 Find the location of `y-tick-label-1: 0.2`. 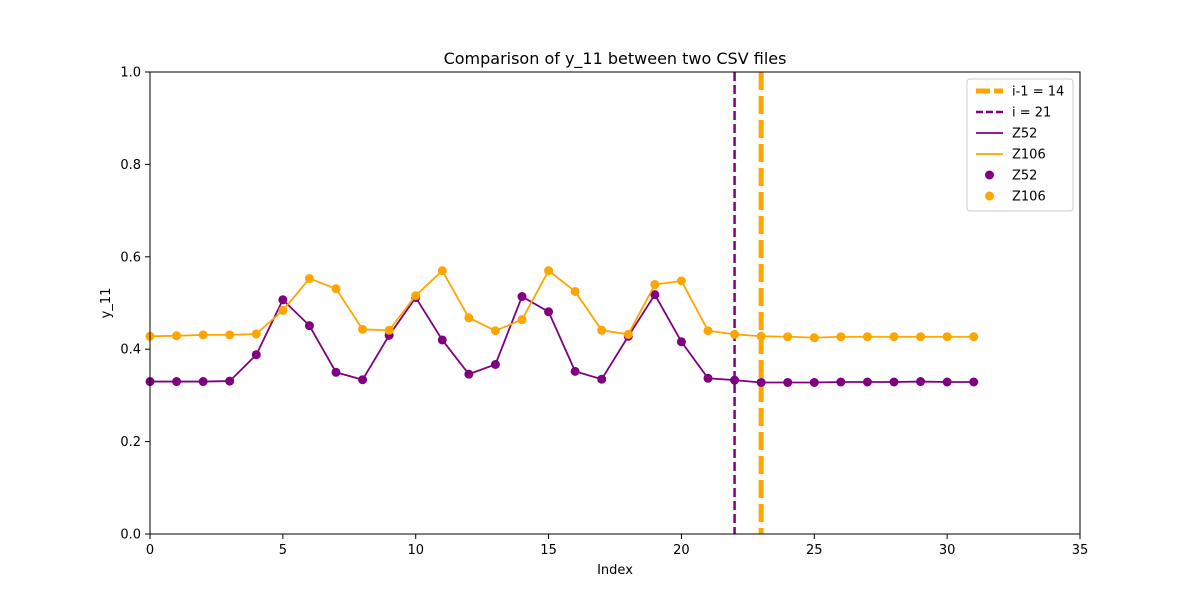

y-tick-label-1: 0.2 is located at coordinates (130, 442).